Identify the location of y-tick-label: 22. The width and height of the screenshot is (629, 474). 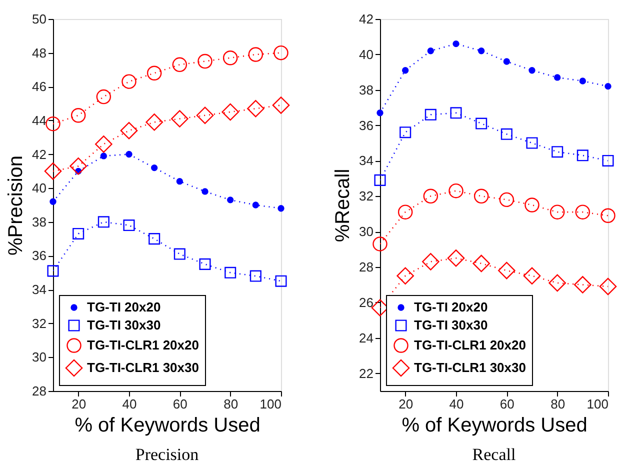
(366, 373).